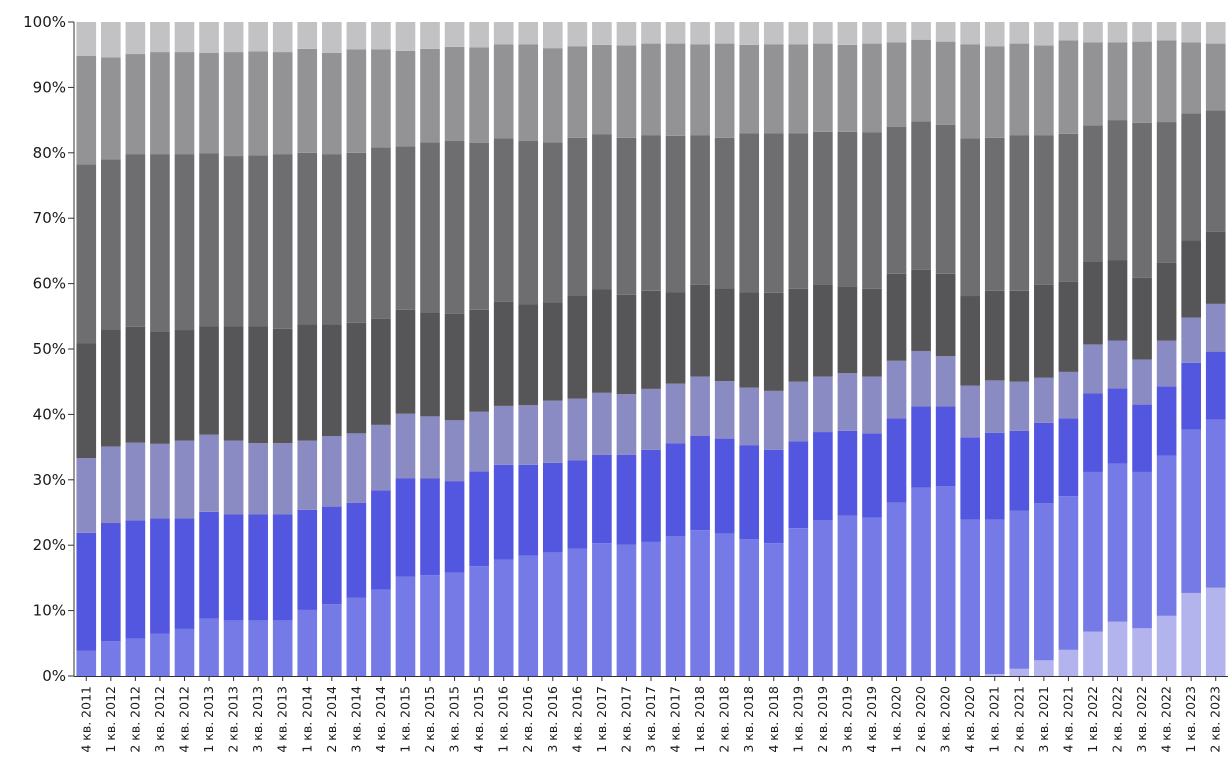  Describe the element at coordinates (1043, 719) in the screenshot. I see `x-tick-label-39: 3 кв. 2021` at that location.